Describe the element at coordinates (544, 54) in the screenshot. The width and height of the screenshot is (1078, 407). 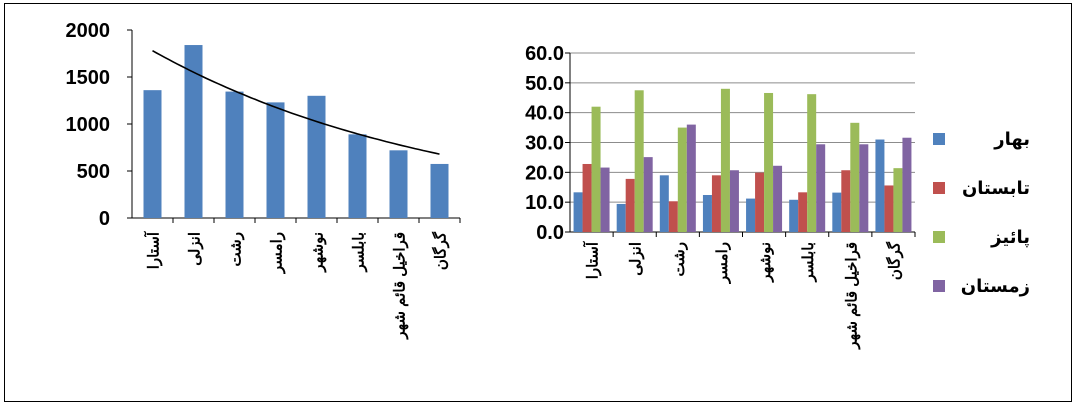
I see `y-tick-label: 60.0` at that location.